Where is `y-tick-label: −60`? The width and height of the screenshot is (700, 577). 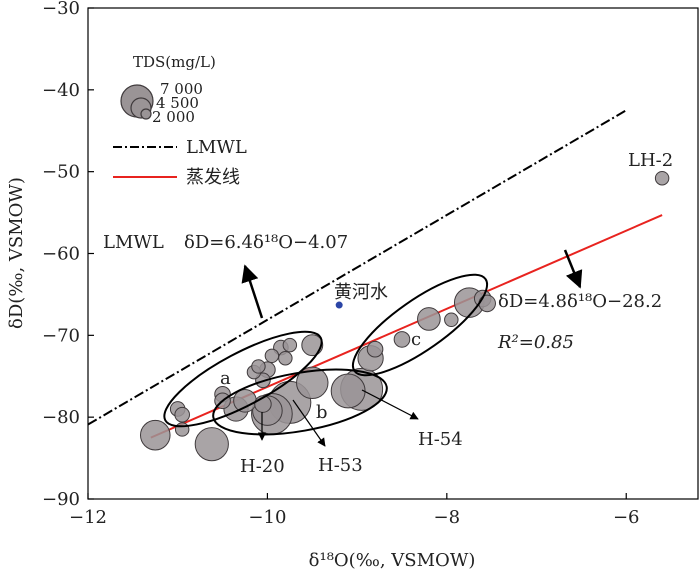 y-tick-label: −60 is located at coordinates (61, 254).